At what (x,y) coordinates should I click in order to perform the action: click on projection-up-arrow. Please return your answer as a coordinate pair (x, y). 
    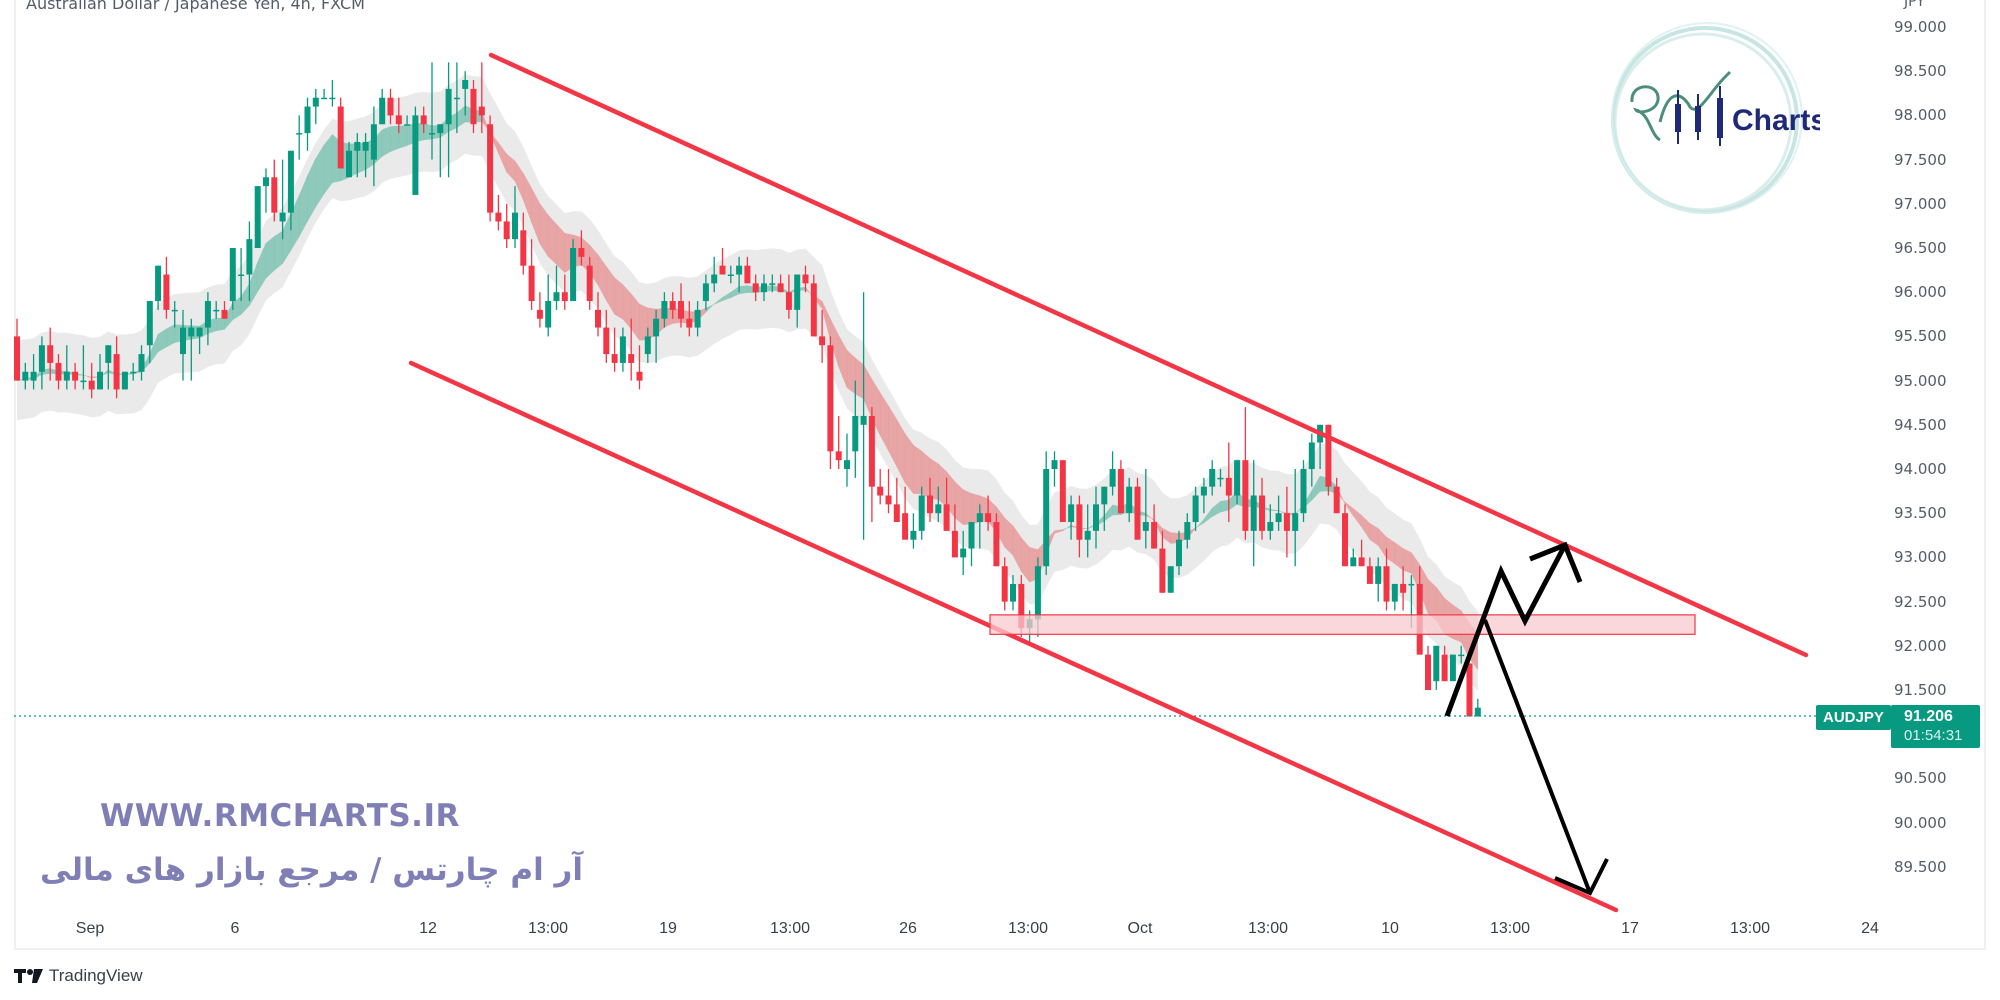
    Looking at the image, I should click on (1506, 630).